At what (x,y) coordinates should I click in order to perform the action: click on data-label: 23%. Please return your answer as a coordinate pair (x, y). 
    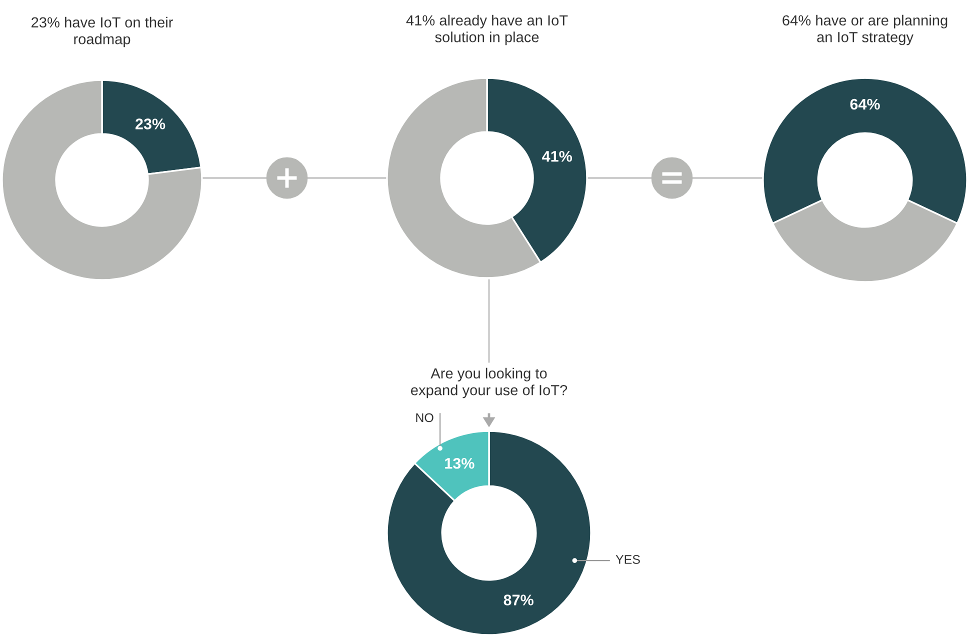
    Looking at the image, I should click on (151, 124).